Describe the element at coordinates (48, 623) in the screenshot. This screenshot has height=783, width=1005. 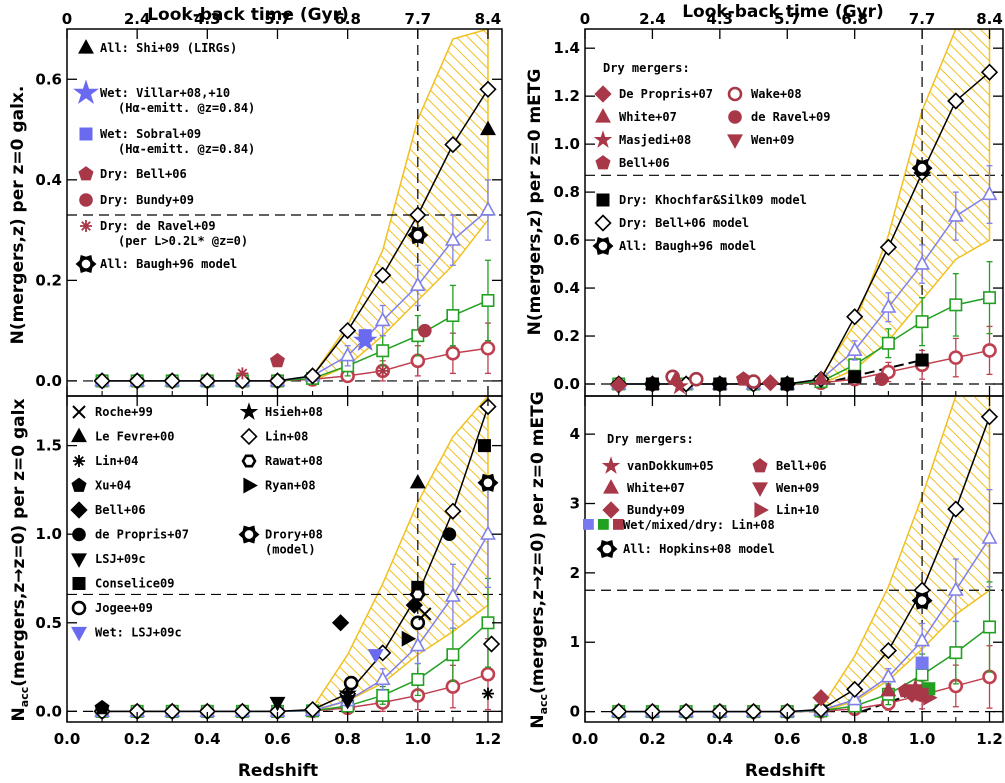
I see `ytick-label-bl-1: 0.5` at that location.